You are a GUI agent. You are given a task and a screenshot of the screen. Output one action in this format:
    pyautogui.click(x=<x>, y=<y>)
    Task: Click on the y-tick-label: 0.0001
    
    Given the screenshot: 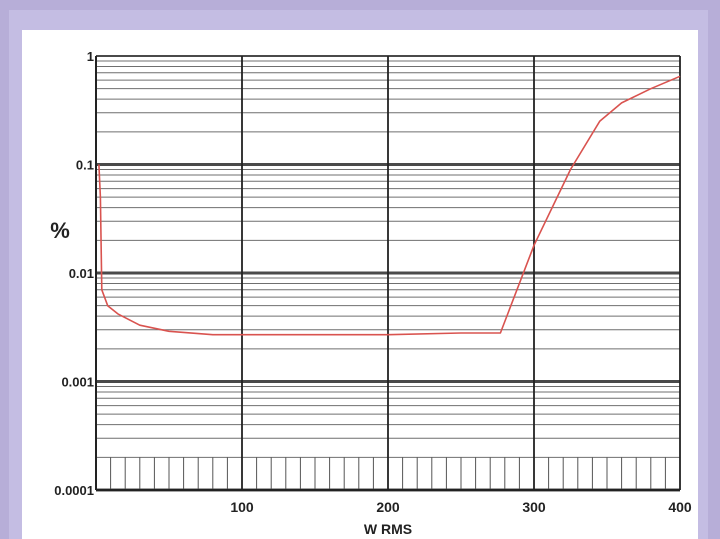 What is the action you would take?
    pyautogui.click(x=74, y=490)
    